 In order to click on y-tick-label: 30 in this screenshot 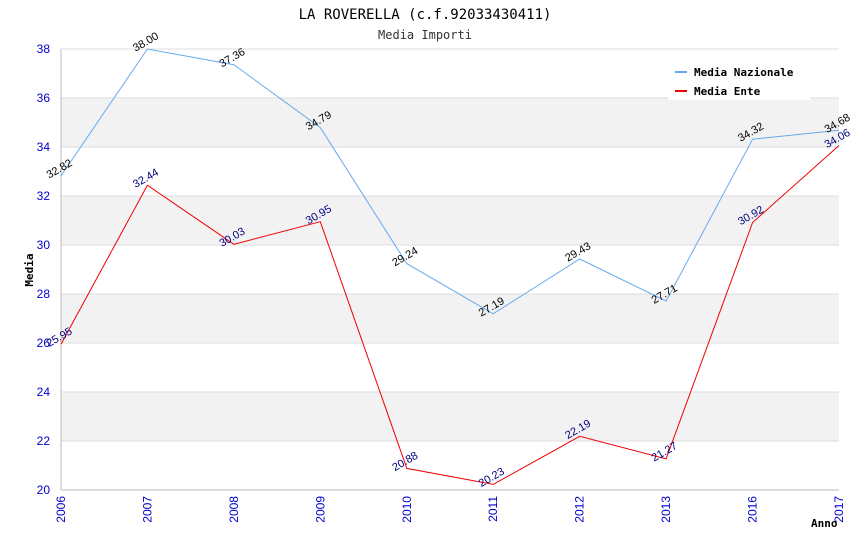, I will do `click(44, 245)`.